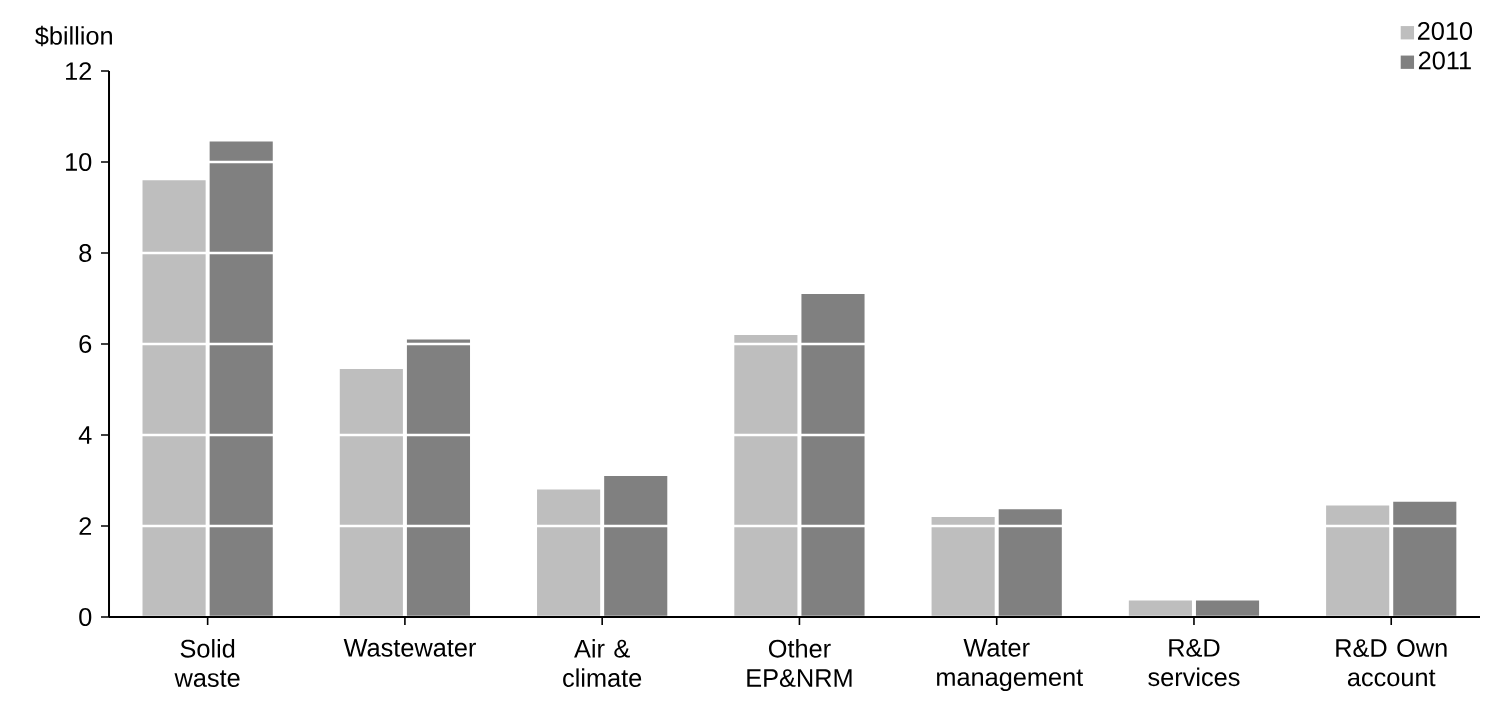 This screenshot has width=1486, height=717. I want to click on y-axis-title: $billion, so click(73, 36).